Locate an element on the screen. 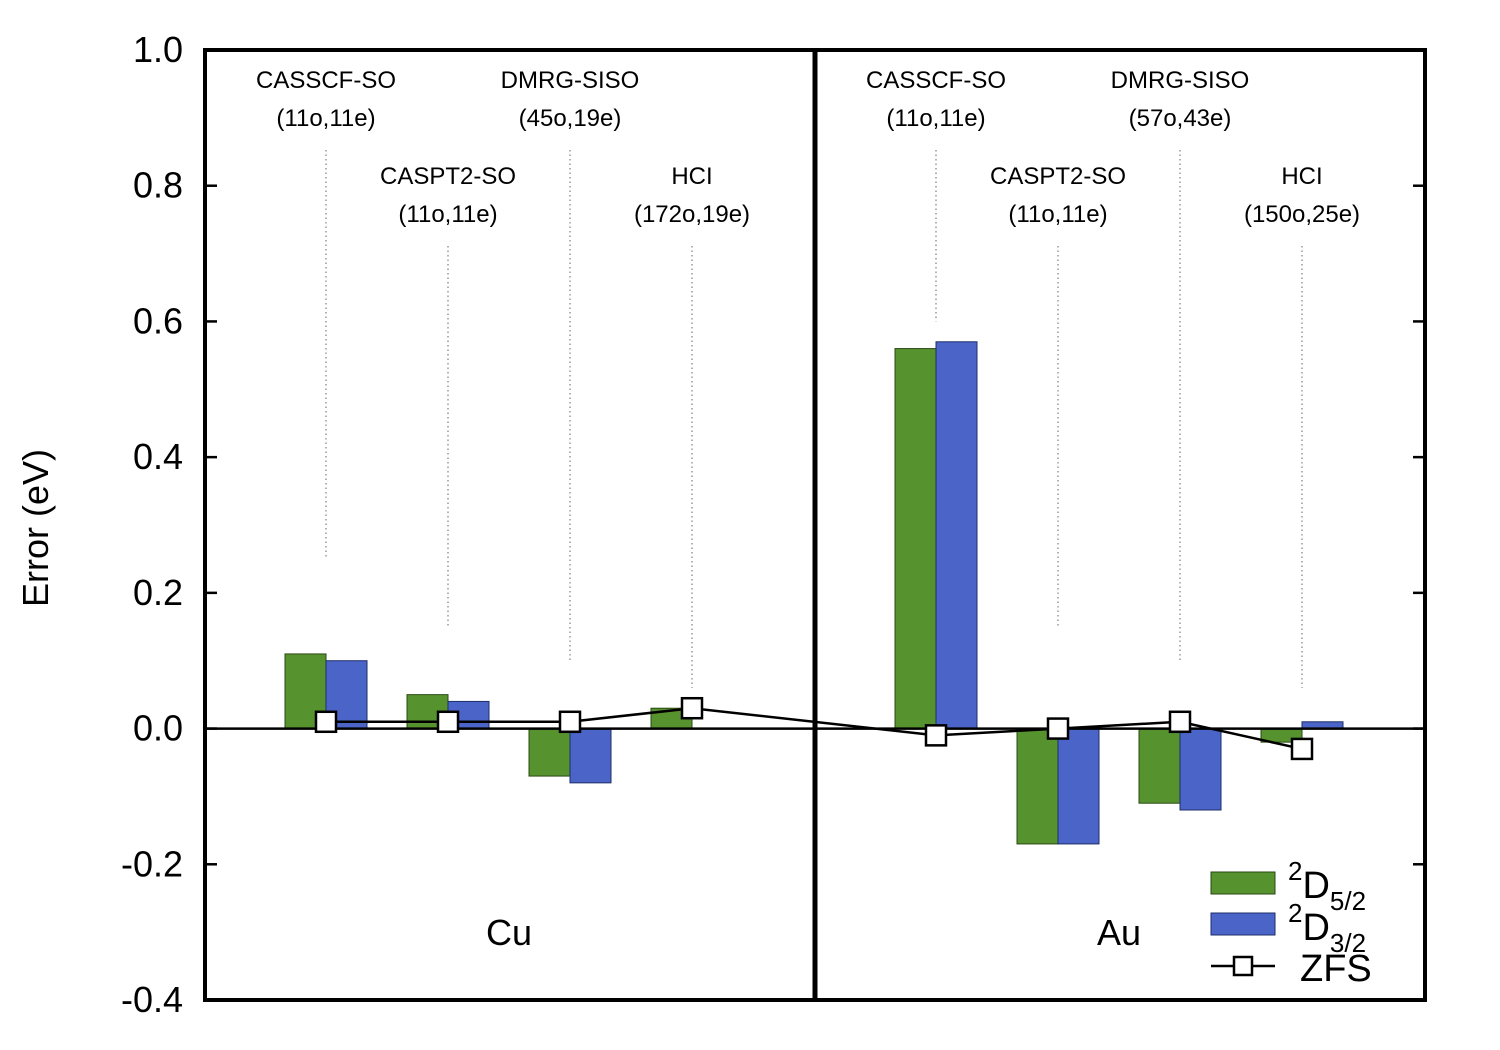  legend-label-d32: 2D3/2 is located at coordinates (1327, 928).